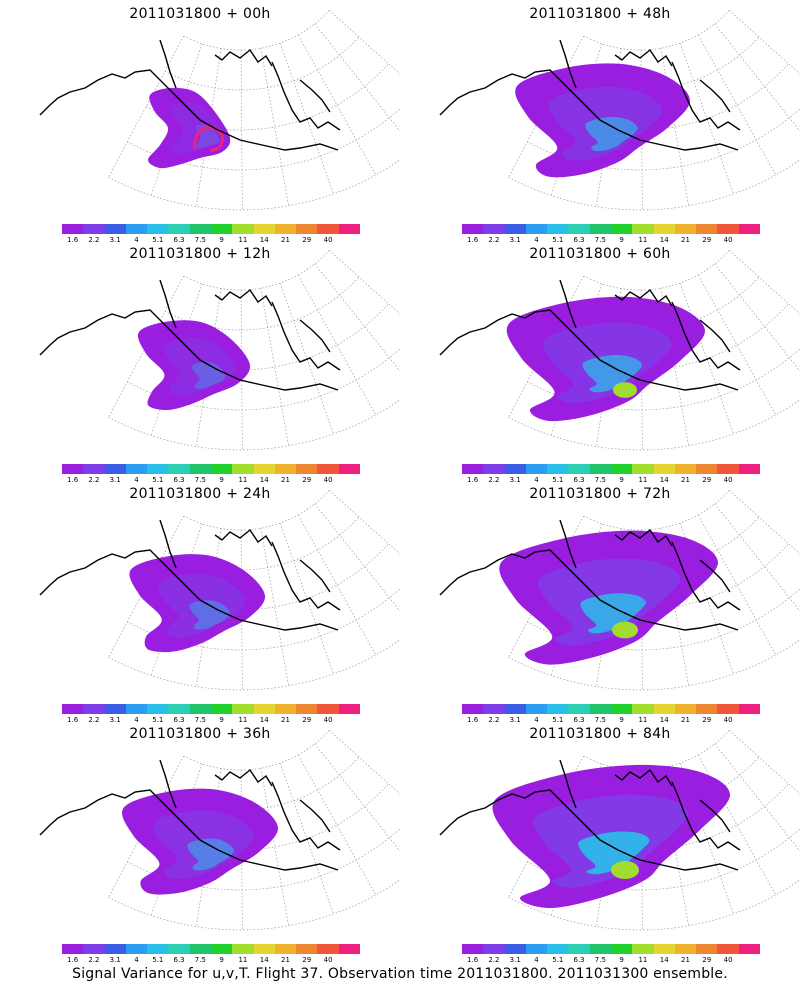 The image size is (800, 1000). What do you see at coordinates (600, 14) in the screenshot?
I see `panel-title: 2011031800 + 48h` at bounding box center [600, 14].